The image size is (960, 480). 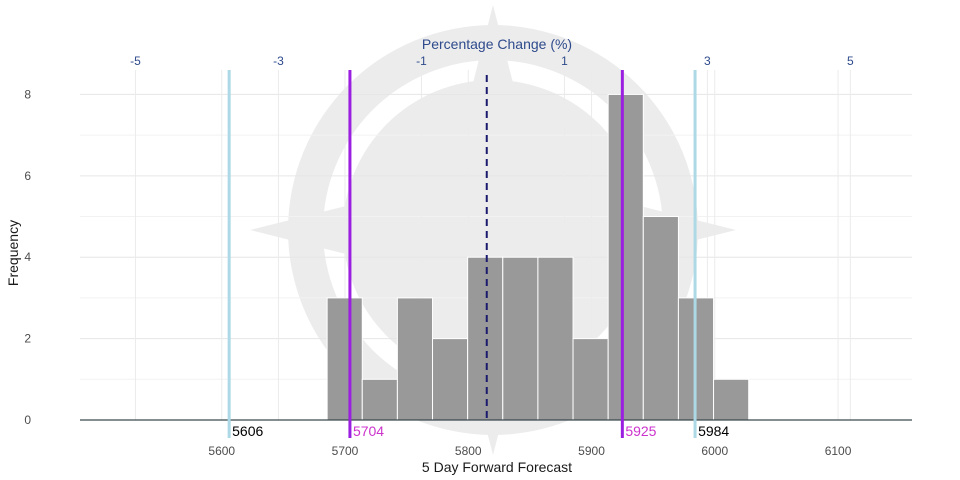 I want to click on reference-line-label: 5704, so click(x=368, y=431).